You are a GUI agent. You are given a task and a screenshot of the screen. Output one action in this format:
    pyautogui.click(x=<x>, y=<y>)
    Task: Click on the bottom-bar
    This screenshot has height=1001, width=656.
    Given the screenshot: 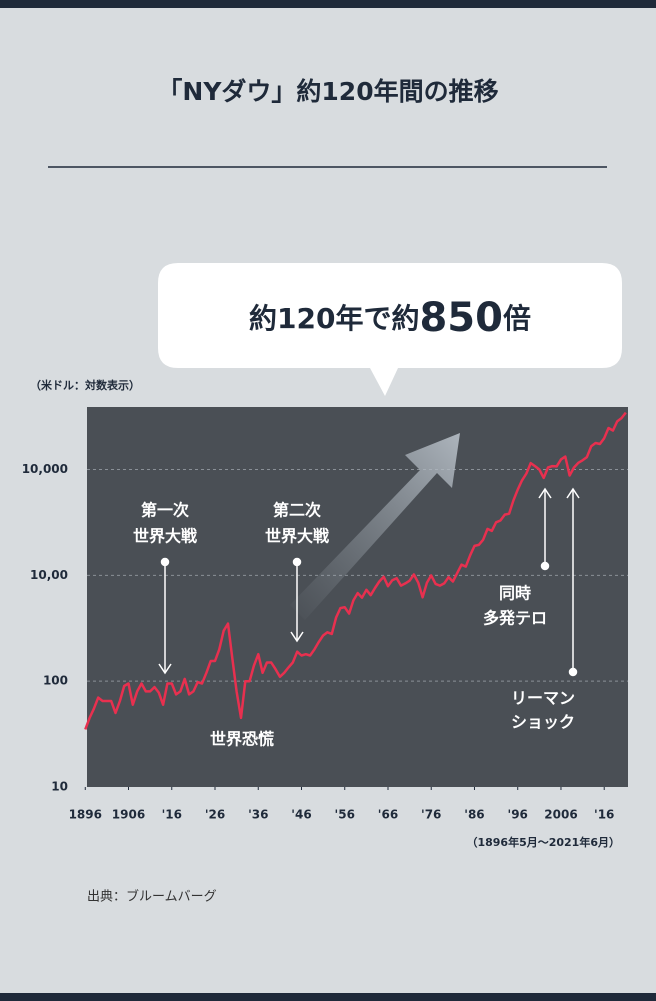 What is the action you would take?
    pyautogui.click(x=328, y=997)
    